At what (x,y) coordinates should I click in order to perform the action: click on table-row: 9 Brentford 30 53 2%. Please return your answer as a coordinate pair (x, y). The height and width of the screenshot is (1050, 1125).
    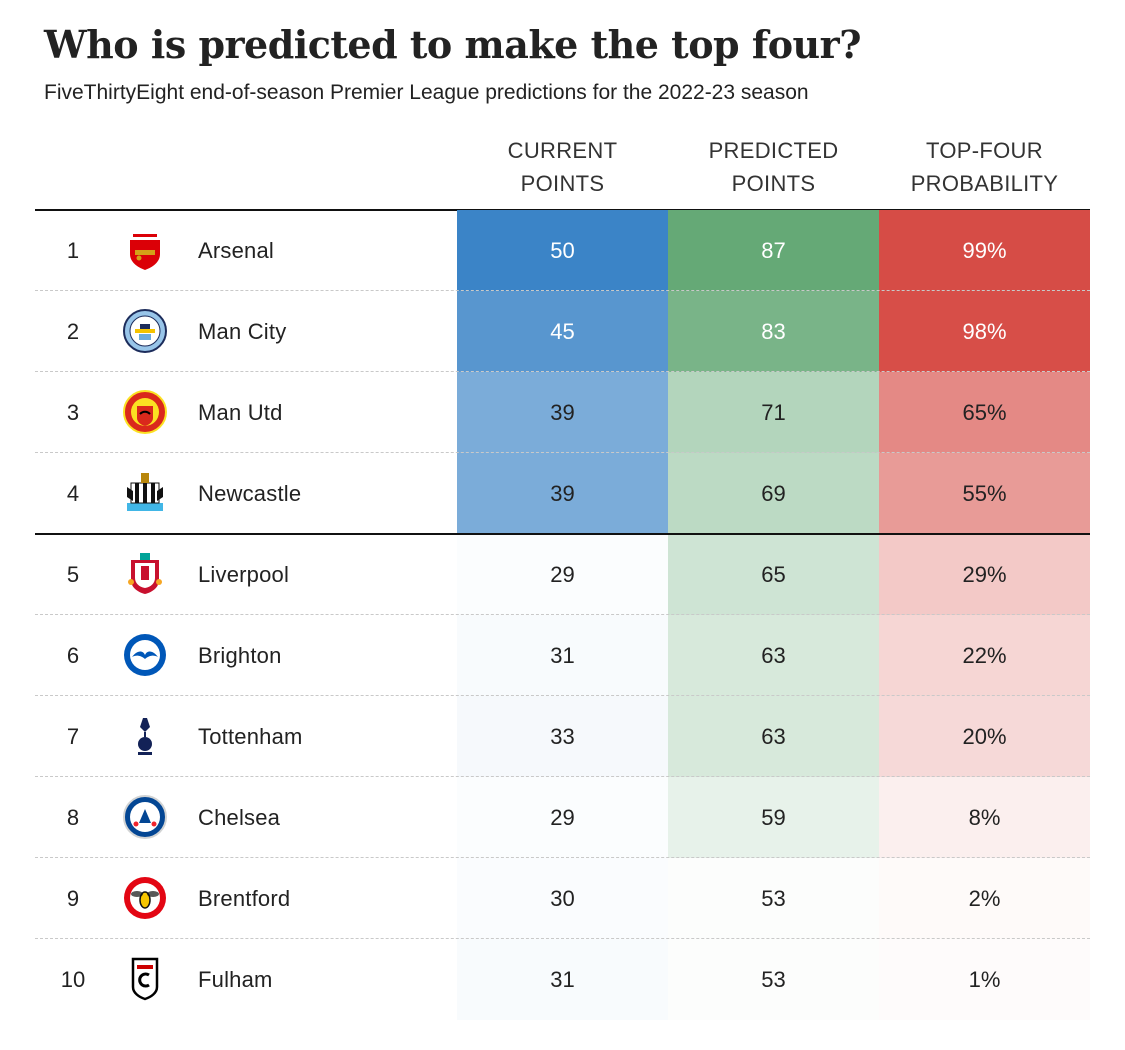
    Looking at the image, I should click on (562, 898).